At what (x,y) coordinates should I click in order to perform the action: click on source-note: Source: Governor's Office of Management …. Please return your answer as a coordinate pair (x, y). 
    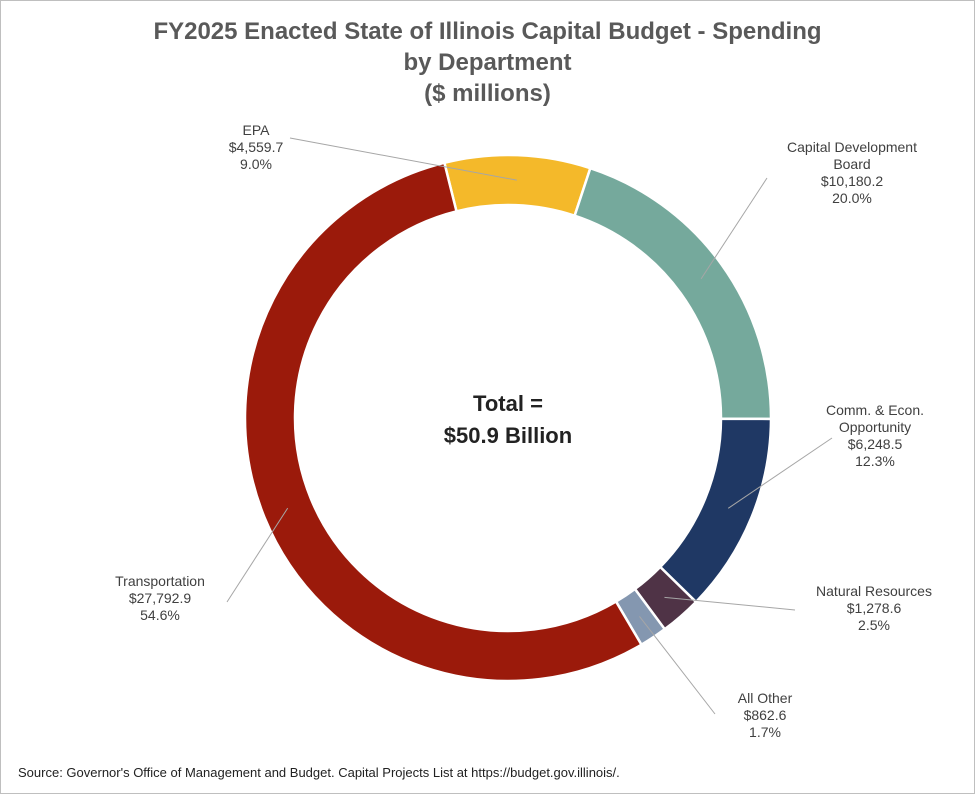
    Looking at the image, I should click on (319, 772).